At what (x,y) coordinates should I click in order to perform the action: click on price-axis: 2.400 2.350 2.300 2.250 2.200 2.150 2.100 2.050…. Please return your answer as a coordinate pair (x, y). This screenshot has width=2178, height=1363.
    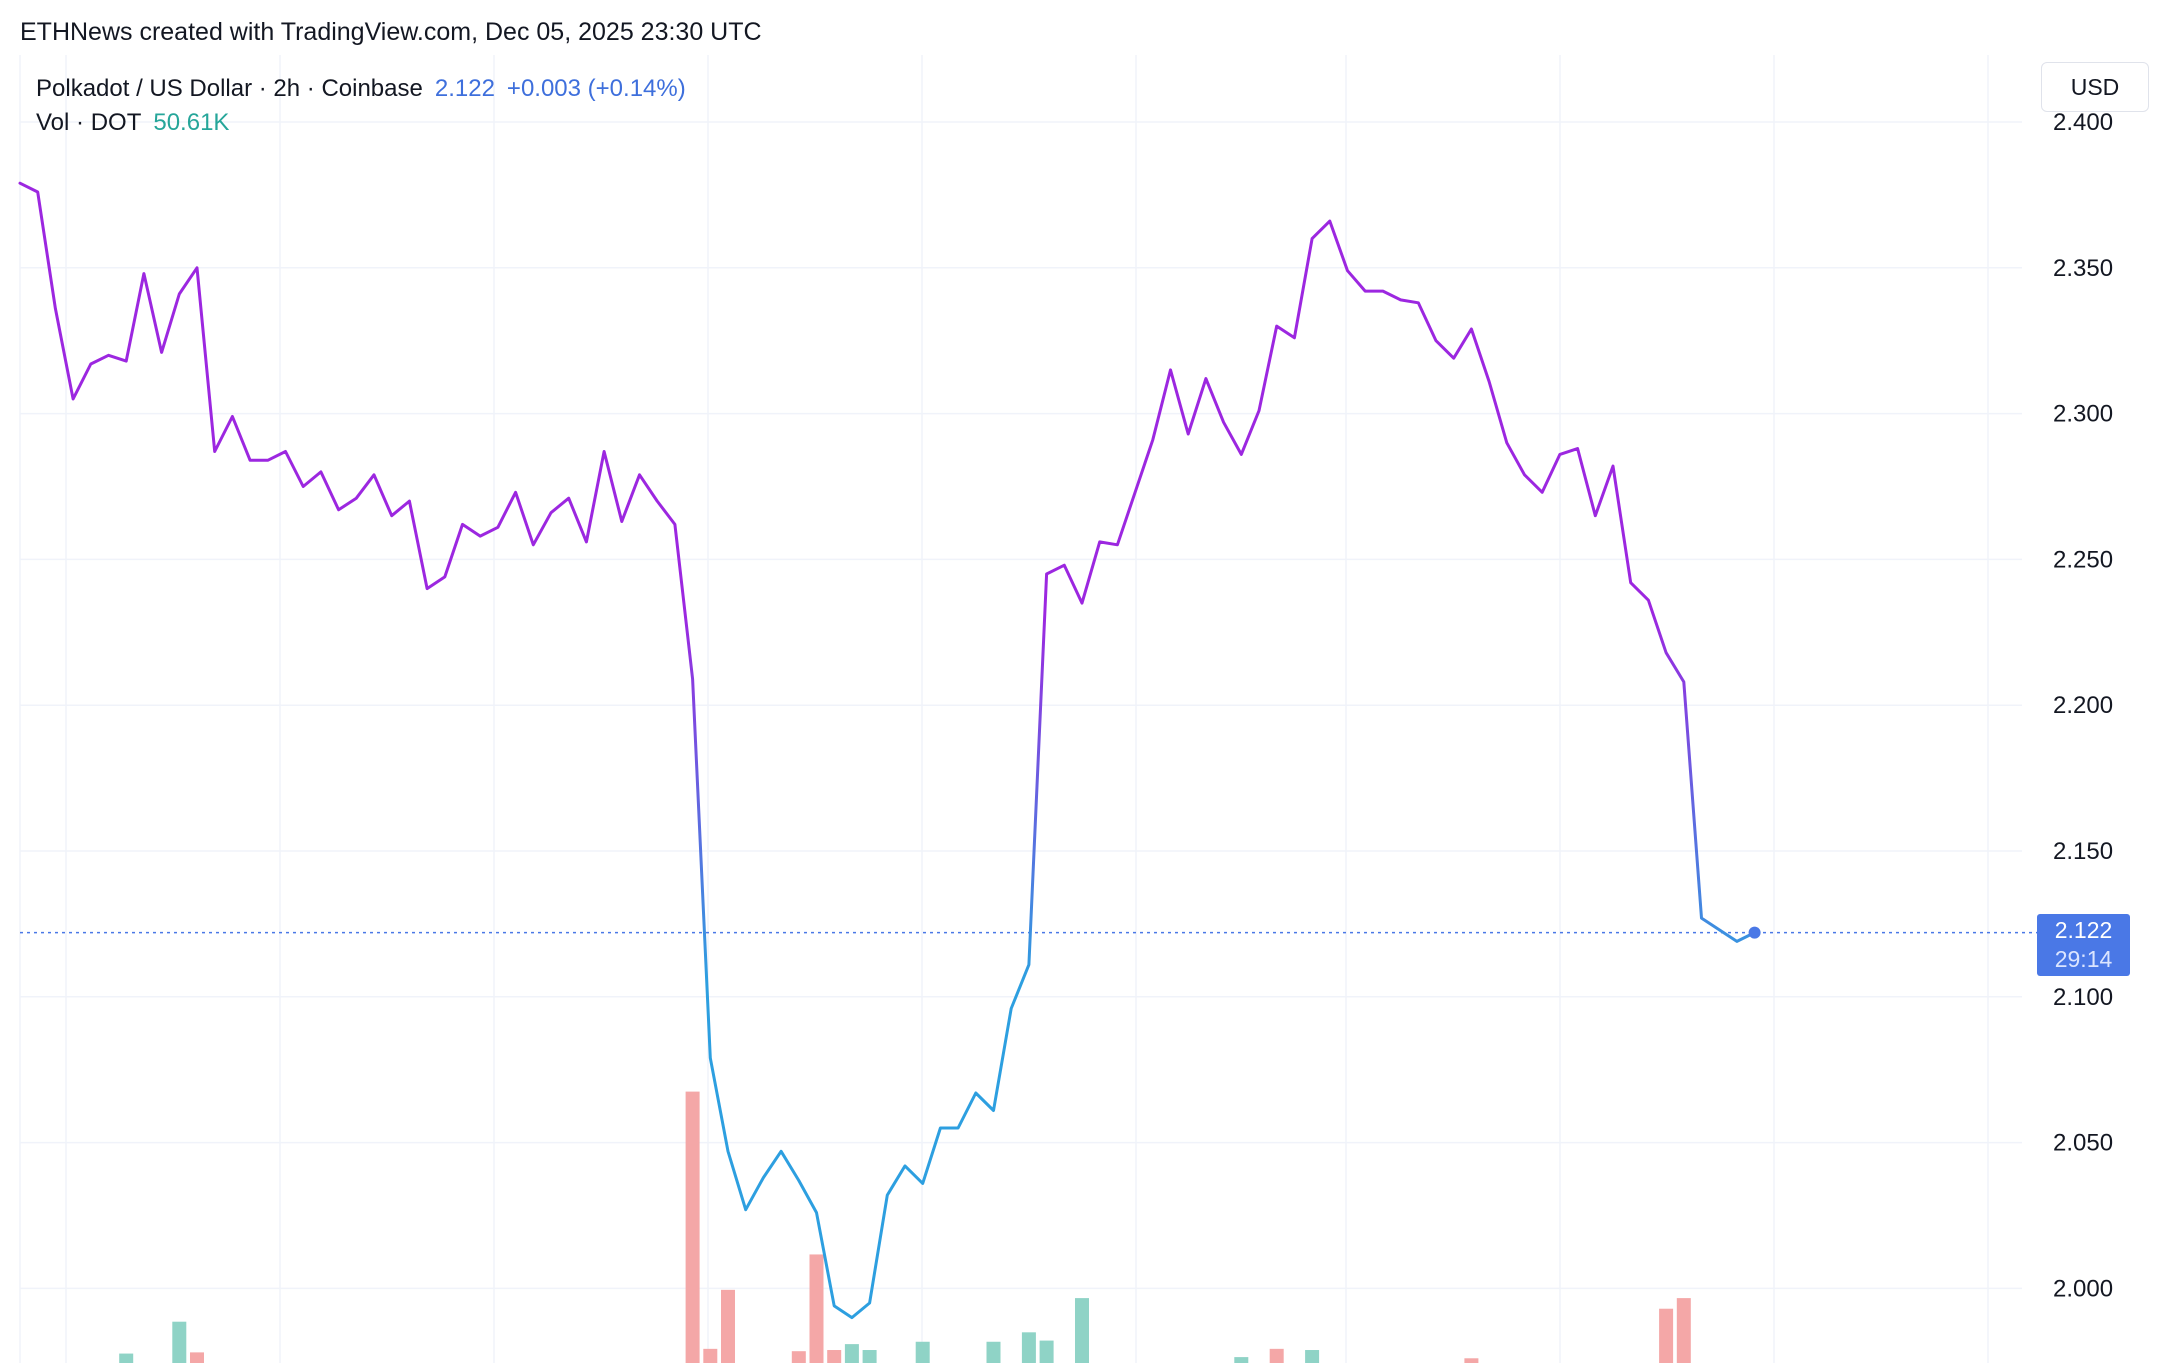
    Looking at the image, I should click on (2083, 705).